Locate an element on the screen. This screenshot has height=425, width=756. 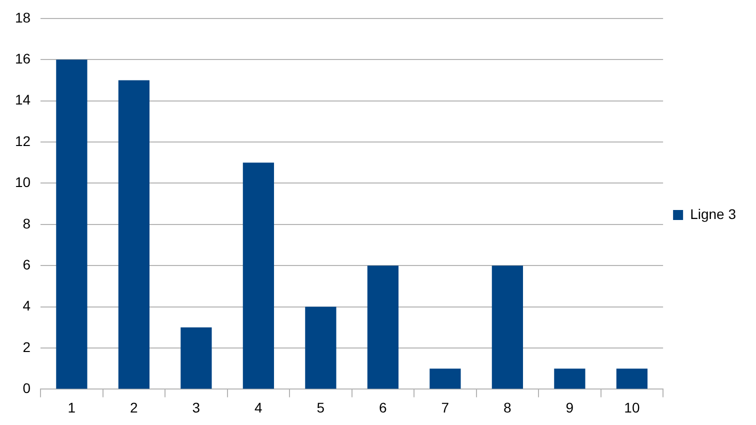
x-tick-label: 7 is located at coordinates (445, 407).